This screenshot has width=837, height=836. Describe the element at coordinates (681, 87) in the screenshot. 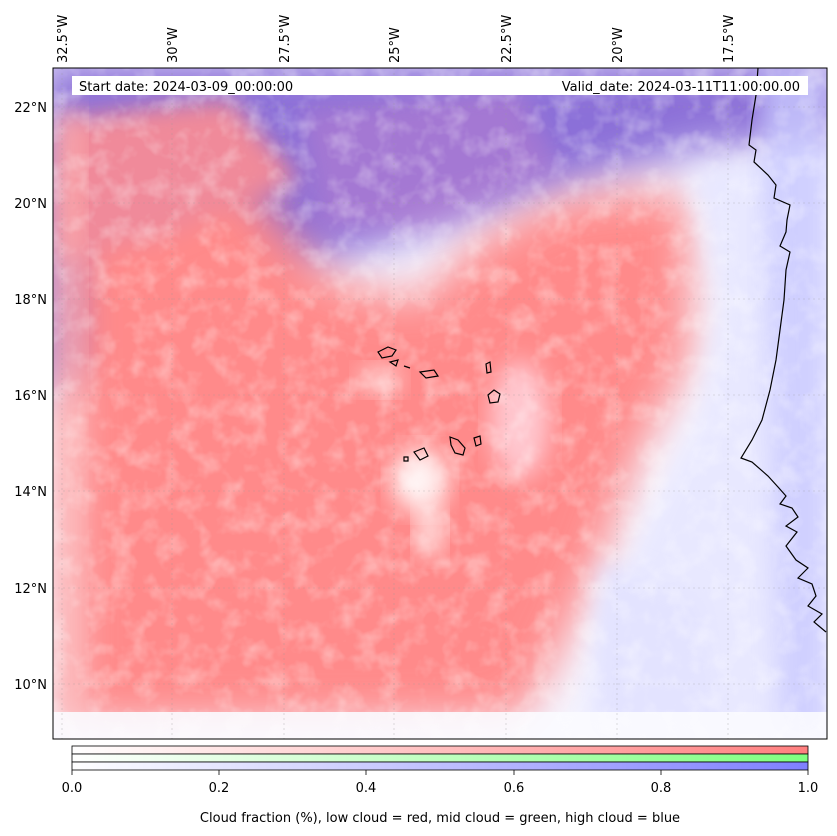

I see `valid-date-label: Valid_date: 2024-03-11T11:00:00.00` at that location.